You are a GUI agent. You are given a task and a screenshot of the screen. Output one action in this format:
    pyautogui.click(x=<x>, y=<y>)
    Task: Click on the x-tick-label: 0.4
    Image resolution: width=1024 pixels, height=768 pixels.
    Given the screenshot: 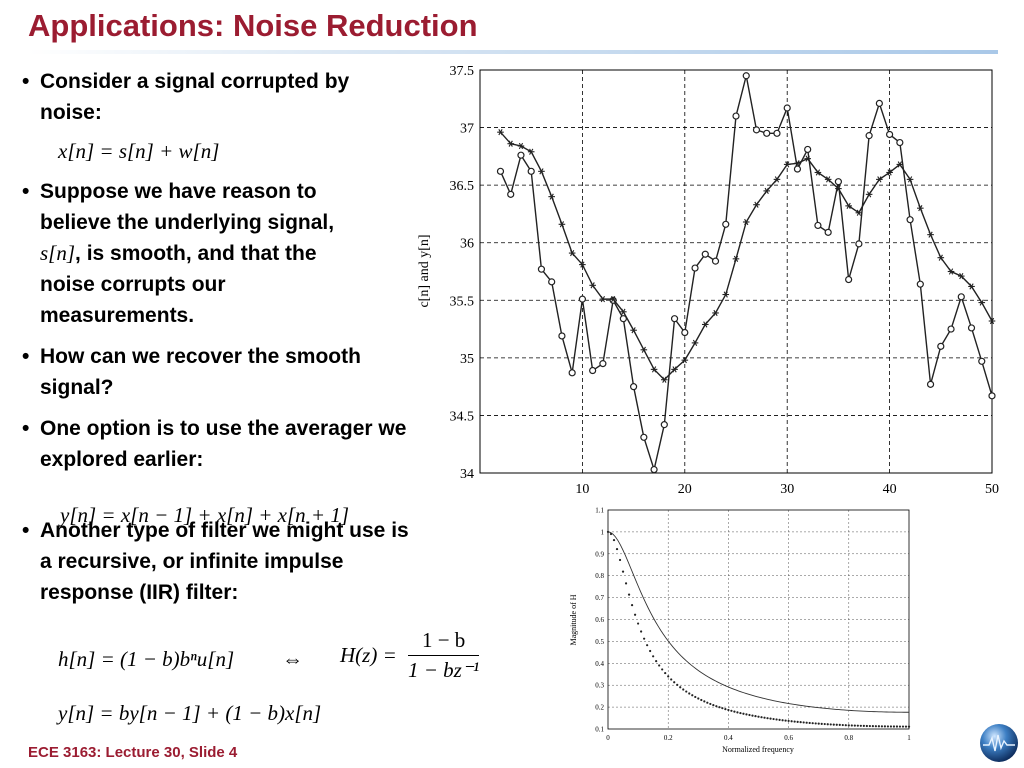 What is the action you would take?
    pyautogui.click(x=728, y=738)
    